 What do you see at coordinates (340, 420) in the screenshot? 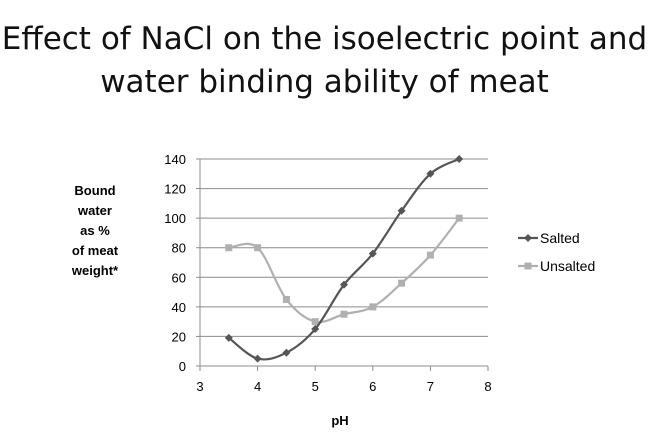
I see `x-axis-label: pH` at bounding box center [340, 420].